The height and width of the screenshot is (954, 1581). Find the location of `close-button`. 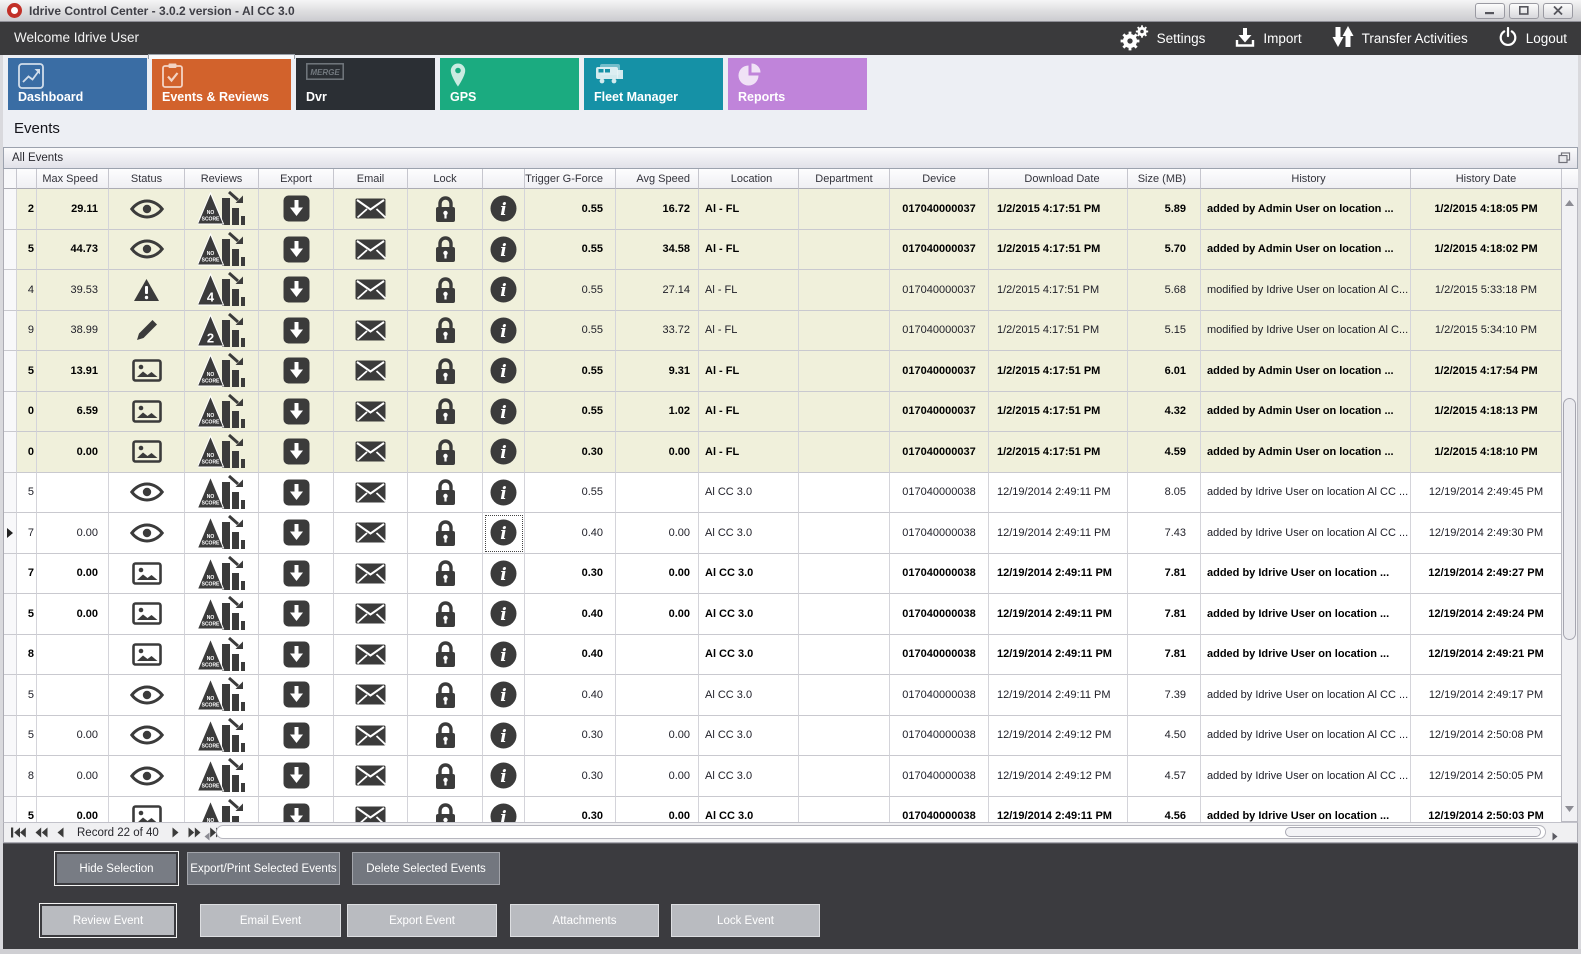

close-button is located at coordinates (1558, 11).